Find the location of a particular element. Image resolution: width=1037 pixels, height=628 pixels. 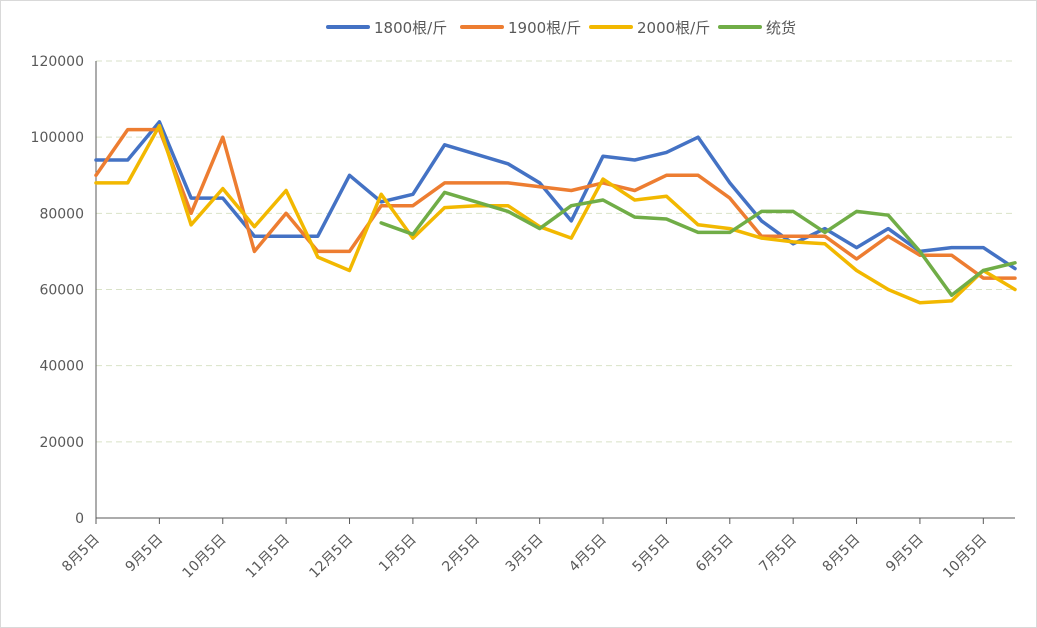

y-tick-label: 100000 is located at coordinates (57, 138).